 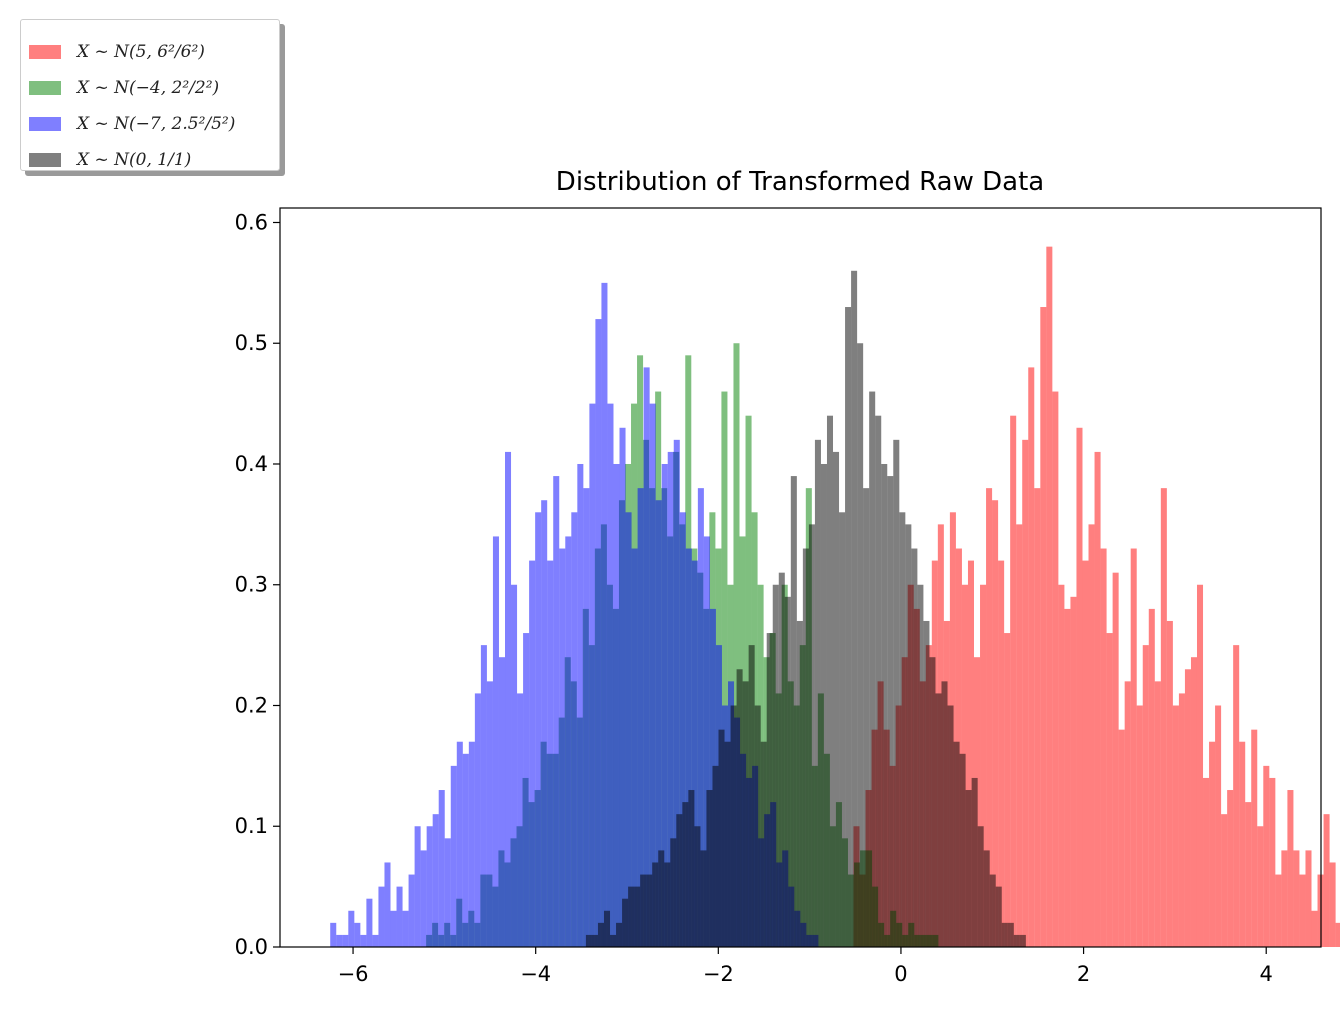 What do you see at coordinates (132, 124) in the screenshot?
I see `legend-item-blue: X ~ N(−7, 2.5²/5²)` at bounding box center [132, 124].